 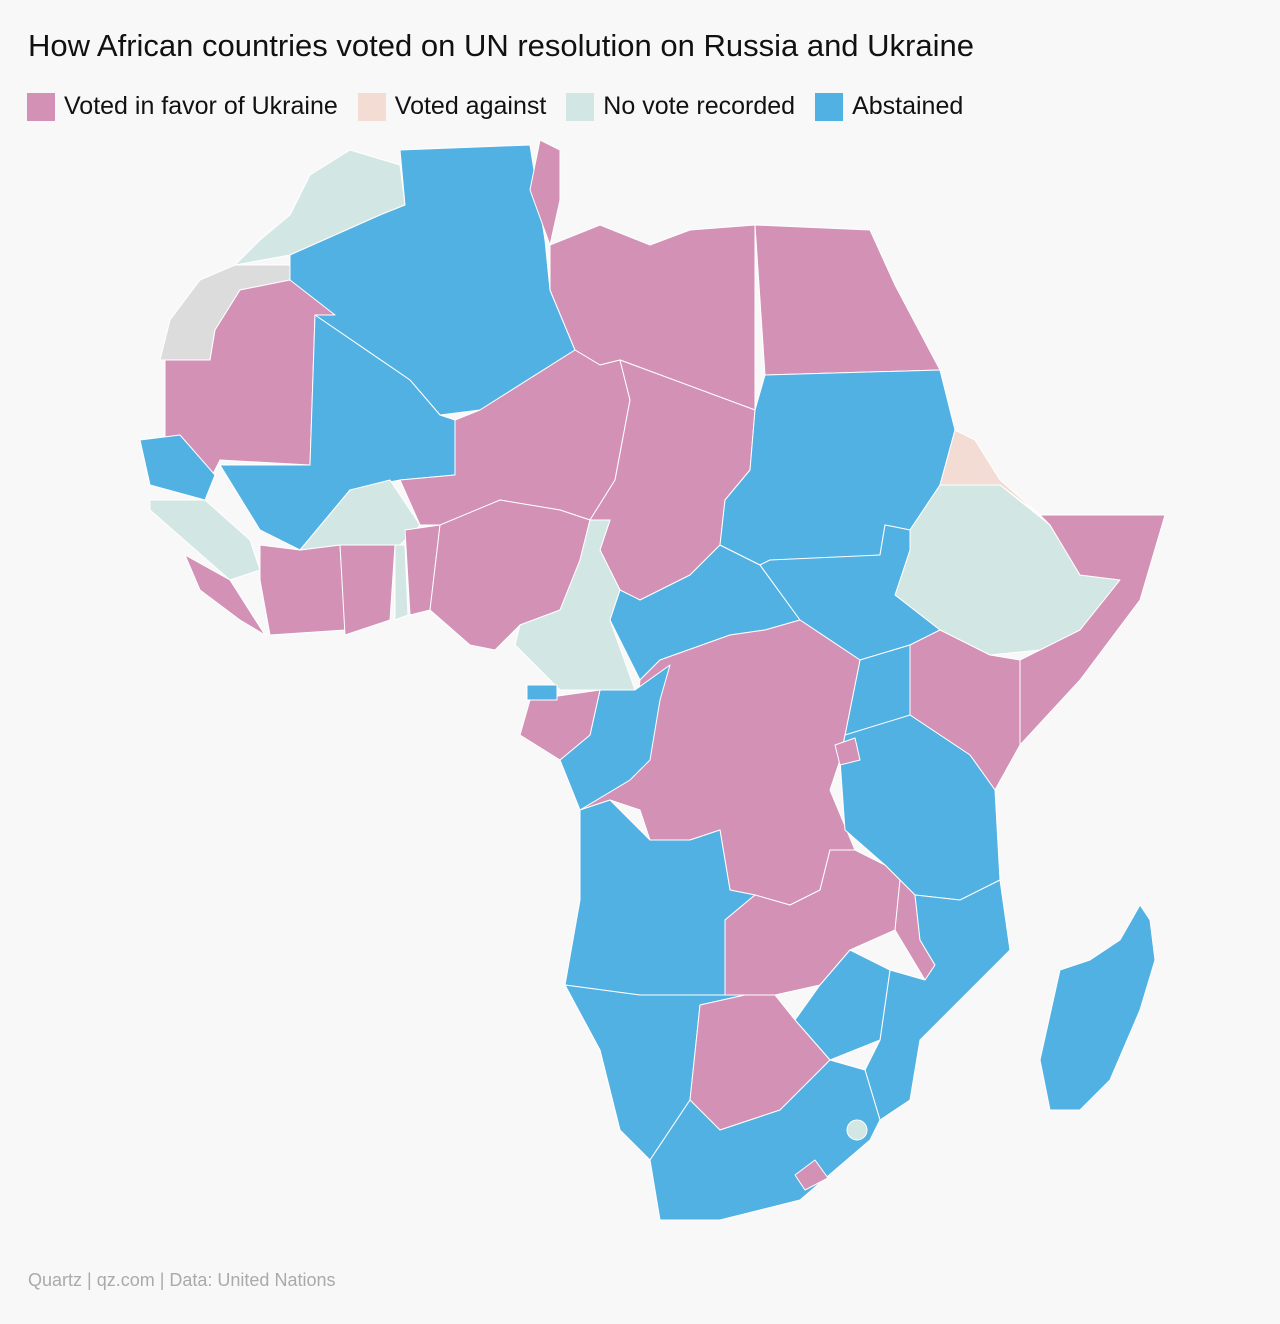 I want to click on legend-label: Abstained, so click(x=908, y=106).